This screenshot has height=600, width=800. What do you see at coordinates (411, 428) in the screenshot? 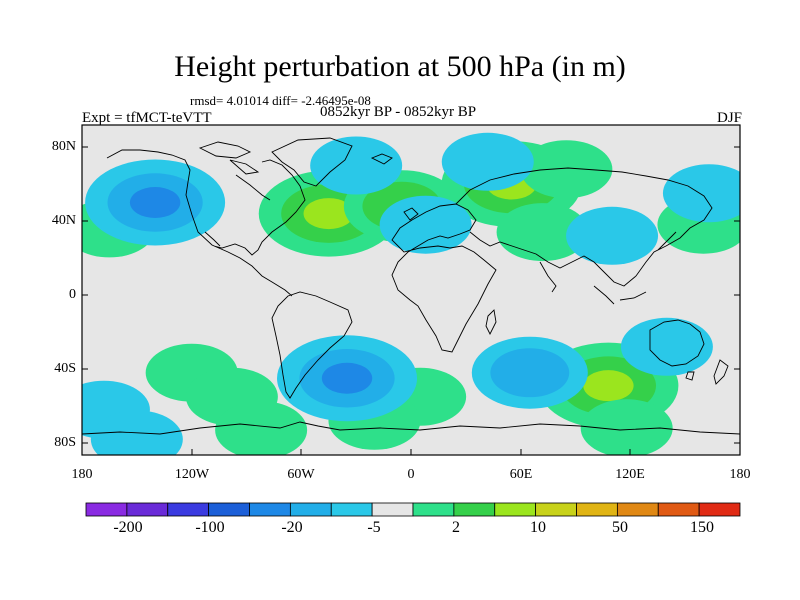
I see `coast-antarctica` at bounding box center [411, 428].